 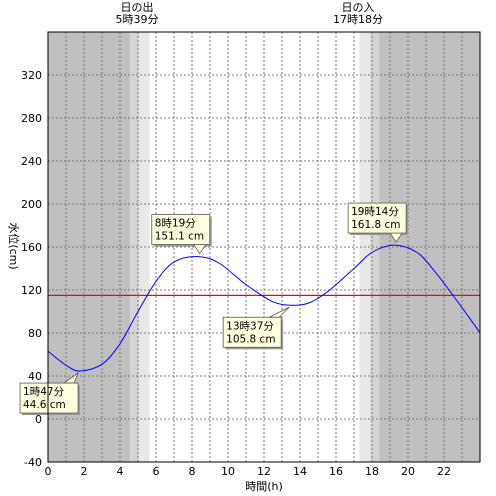 What do you see at coordinates (264, 471) in the screenshot?
I see `x-tick-label: 12` at bounding box center [264, 471].